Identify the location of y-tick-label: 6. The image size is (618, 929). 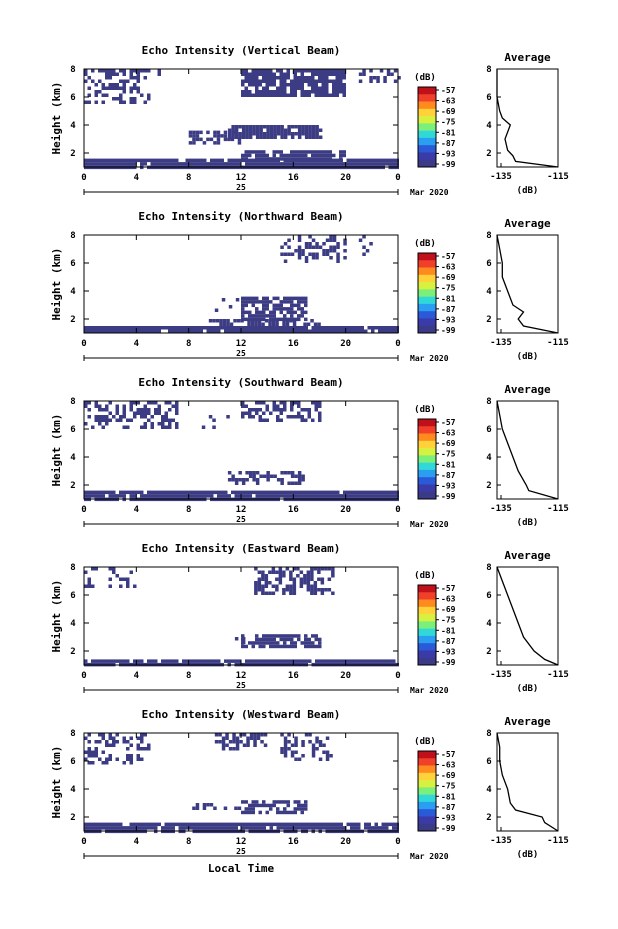
(72, 596).